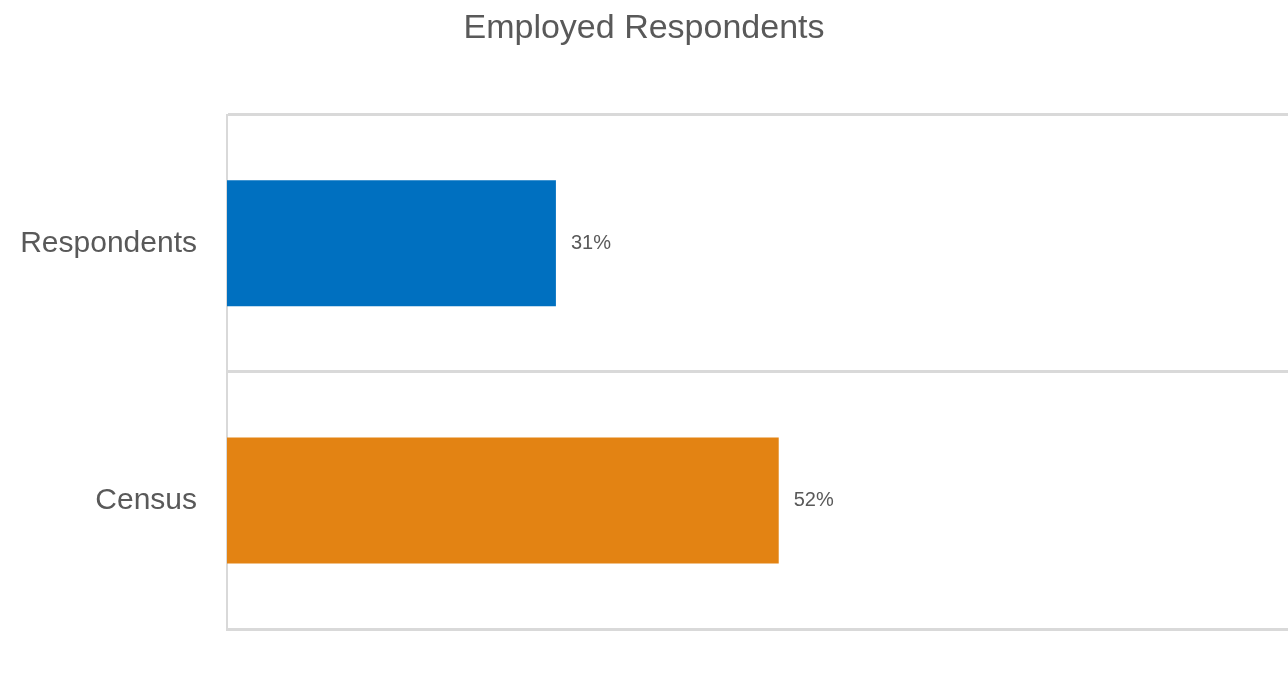 The image size is (1288, 677). I want to click on data-label: 31%, so click(591, 241).